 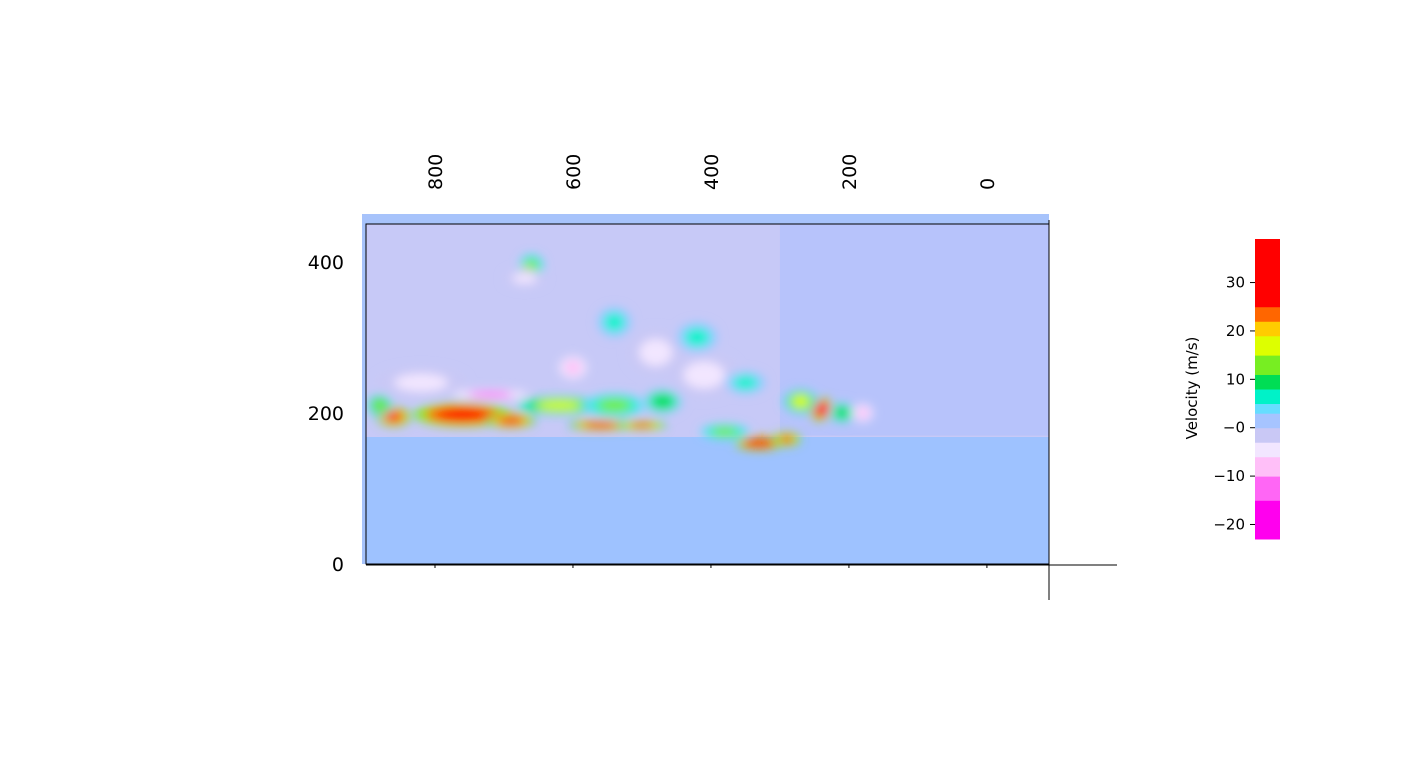 What do you see at coordinates (338, 565) in the screenshot?
I see `y-tick-label: 0` at bounding box center [338, 565].